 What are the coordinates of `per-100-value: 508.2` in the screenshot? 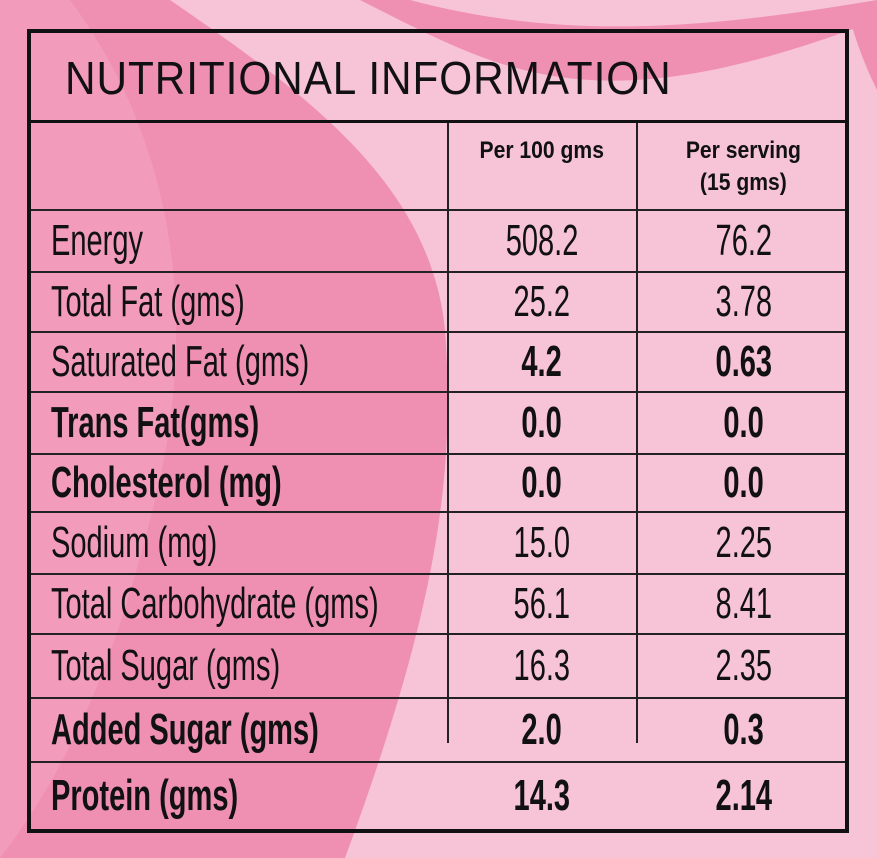 It's located at (542, 240).